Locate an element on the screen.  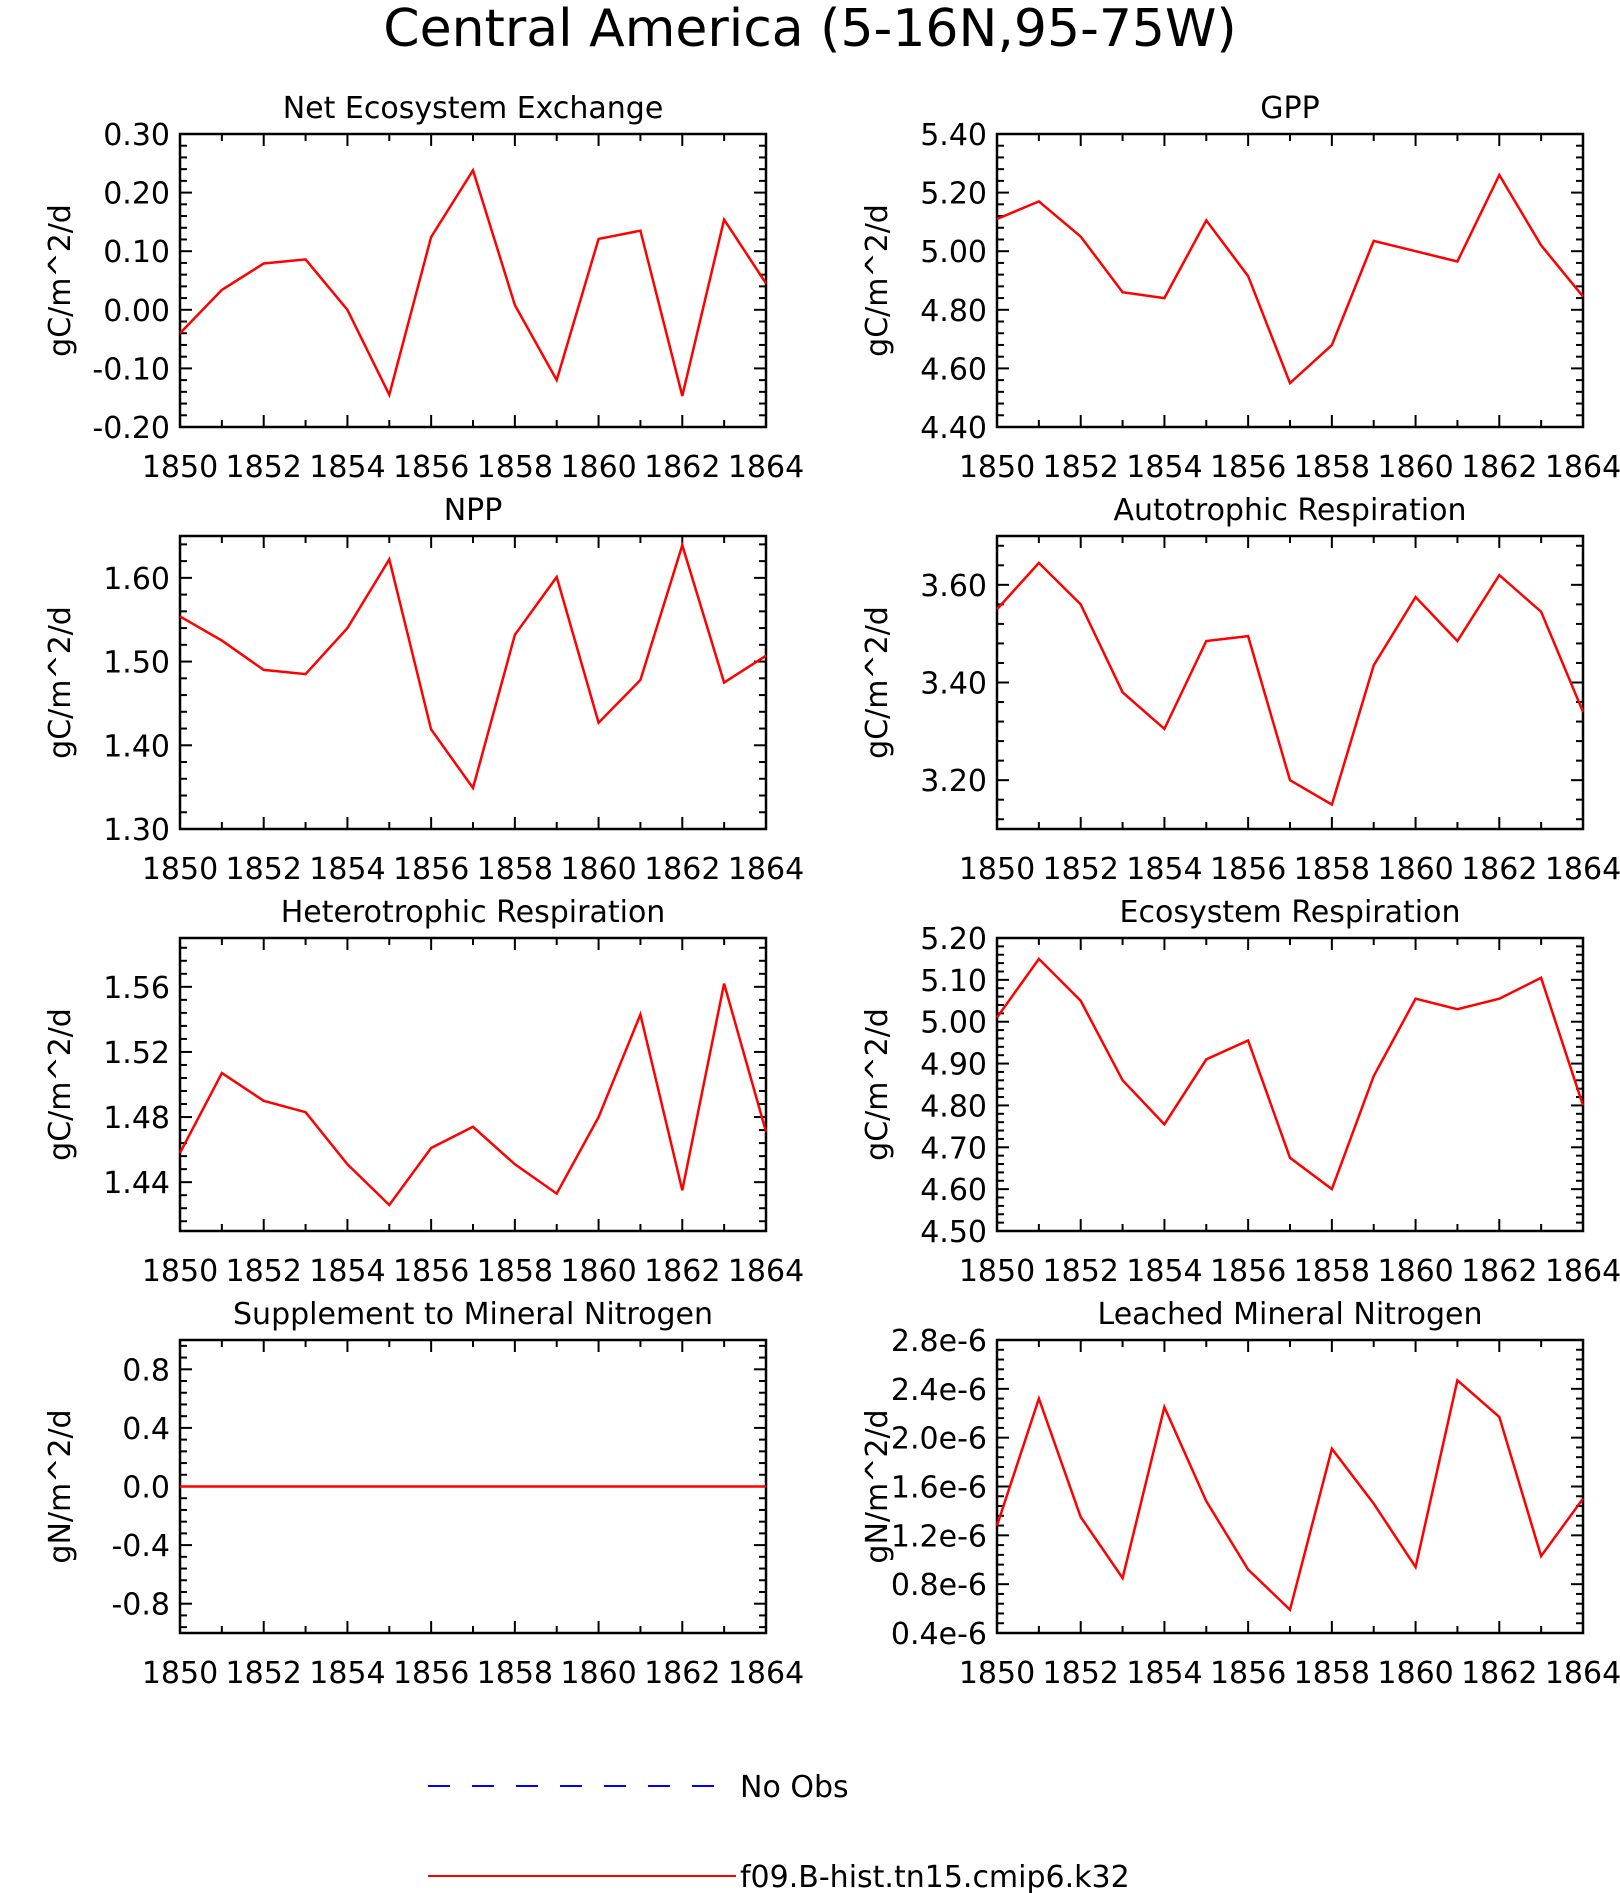
y-tick-label: 4.50 is located at coordinates (953, 1232).